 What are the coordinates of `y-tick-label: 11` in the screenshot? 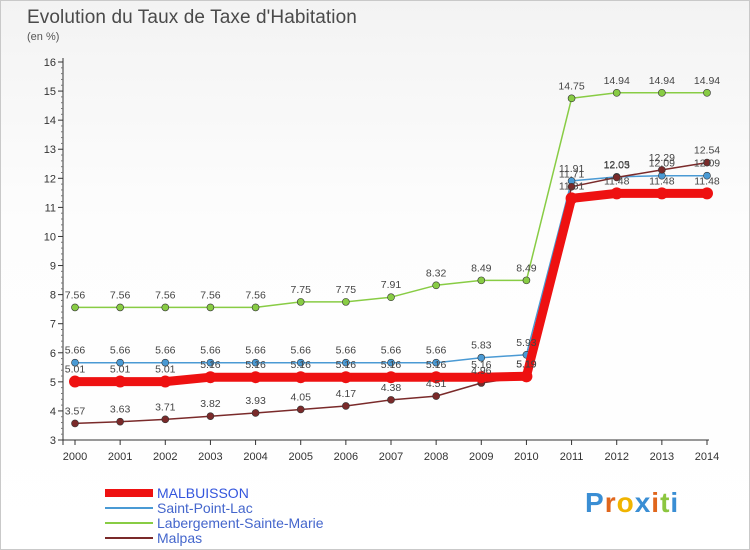 It's located at (50, 208).